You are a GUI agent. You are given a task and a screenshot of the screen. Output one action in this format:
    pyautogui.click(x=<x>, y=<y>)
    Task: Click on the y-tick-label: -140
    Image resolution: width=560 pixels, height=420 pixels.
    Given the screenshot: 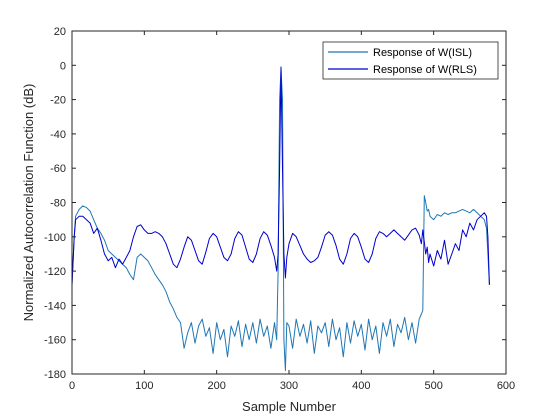 What is the action you would take?
    pyautogui.click(x=55, y=306)
    